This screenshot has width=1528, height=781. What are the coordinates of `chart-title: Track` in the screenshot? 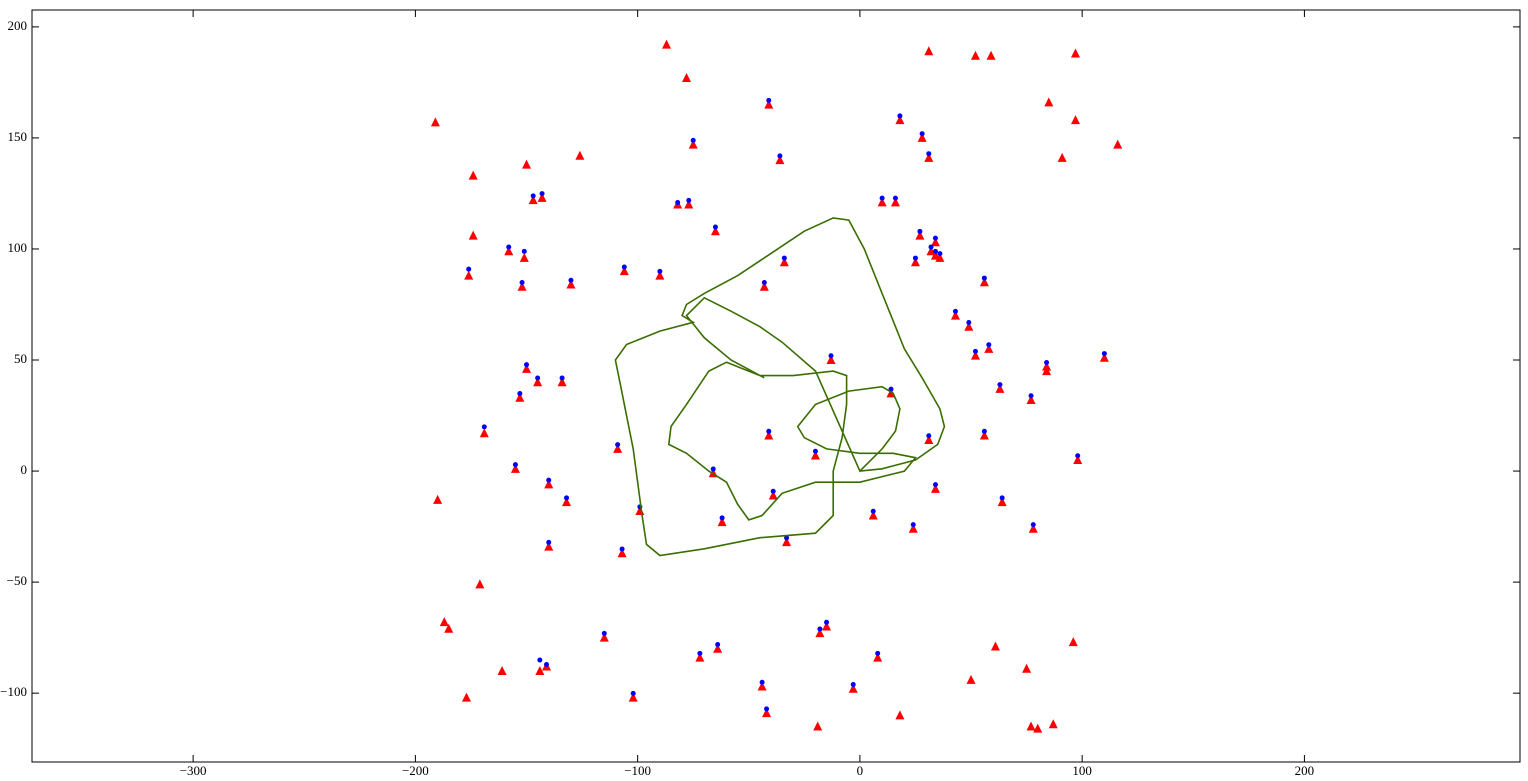 It's located at (776, 1).